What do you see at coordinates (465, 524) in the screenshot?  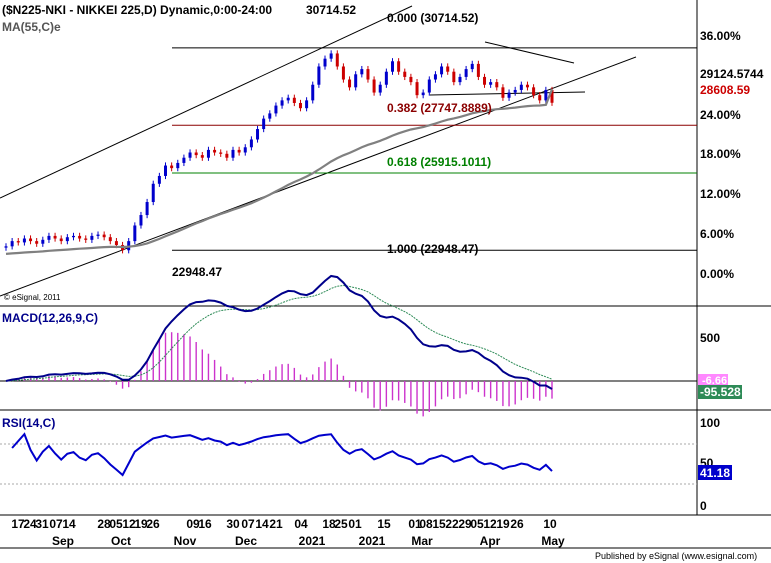 I see `day-tick-label: 29` at bounding box center [465, 524].